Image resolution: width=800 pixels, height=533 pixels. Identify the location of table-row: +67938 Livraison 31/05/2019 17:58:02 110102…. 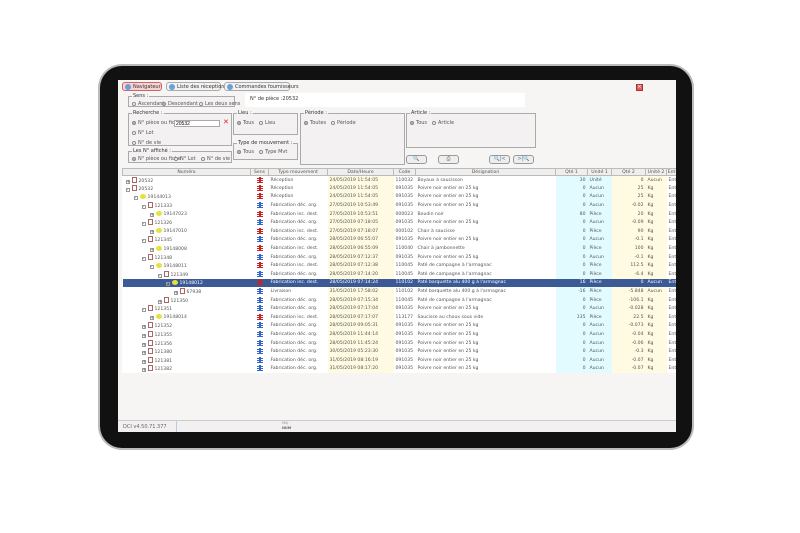
(400, 291).